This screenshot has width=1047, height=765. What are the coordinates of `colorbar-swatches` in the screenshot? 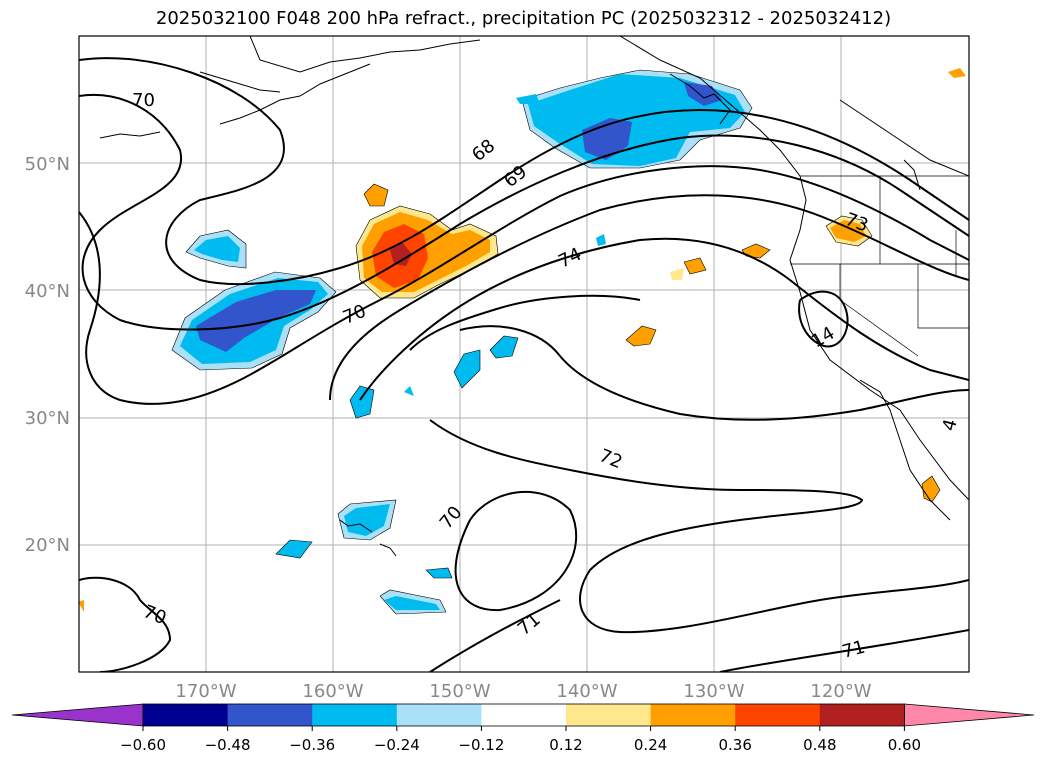 It's located at (523, 715).